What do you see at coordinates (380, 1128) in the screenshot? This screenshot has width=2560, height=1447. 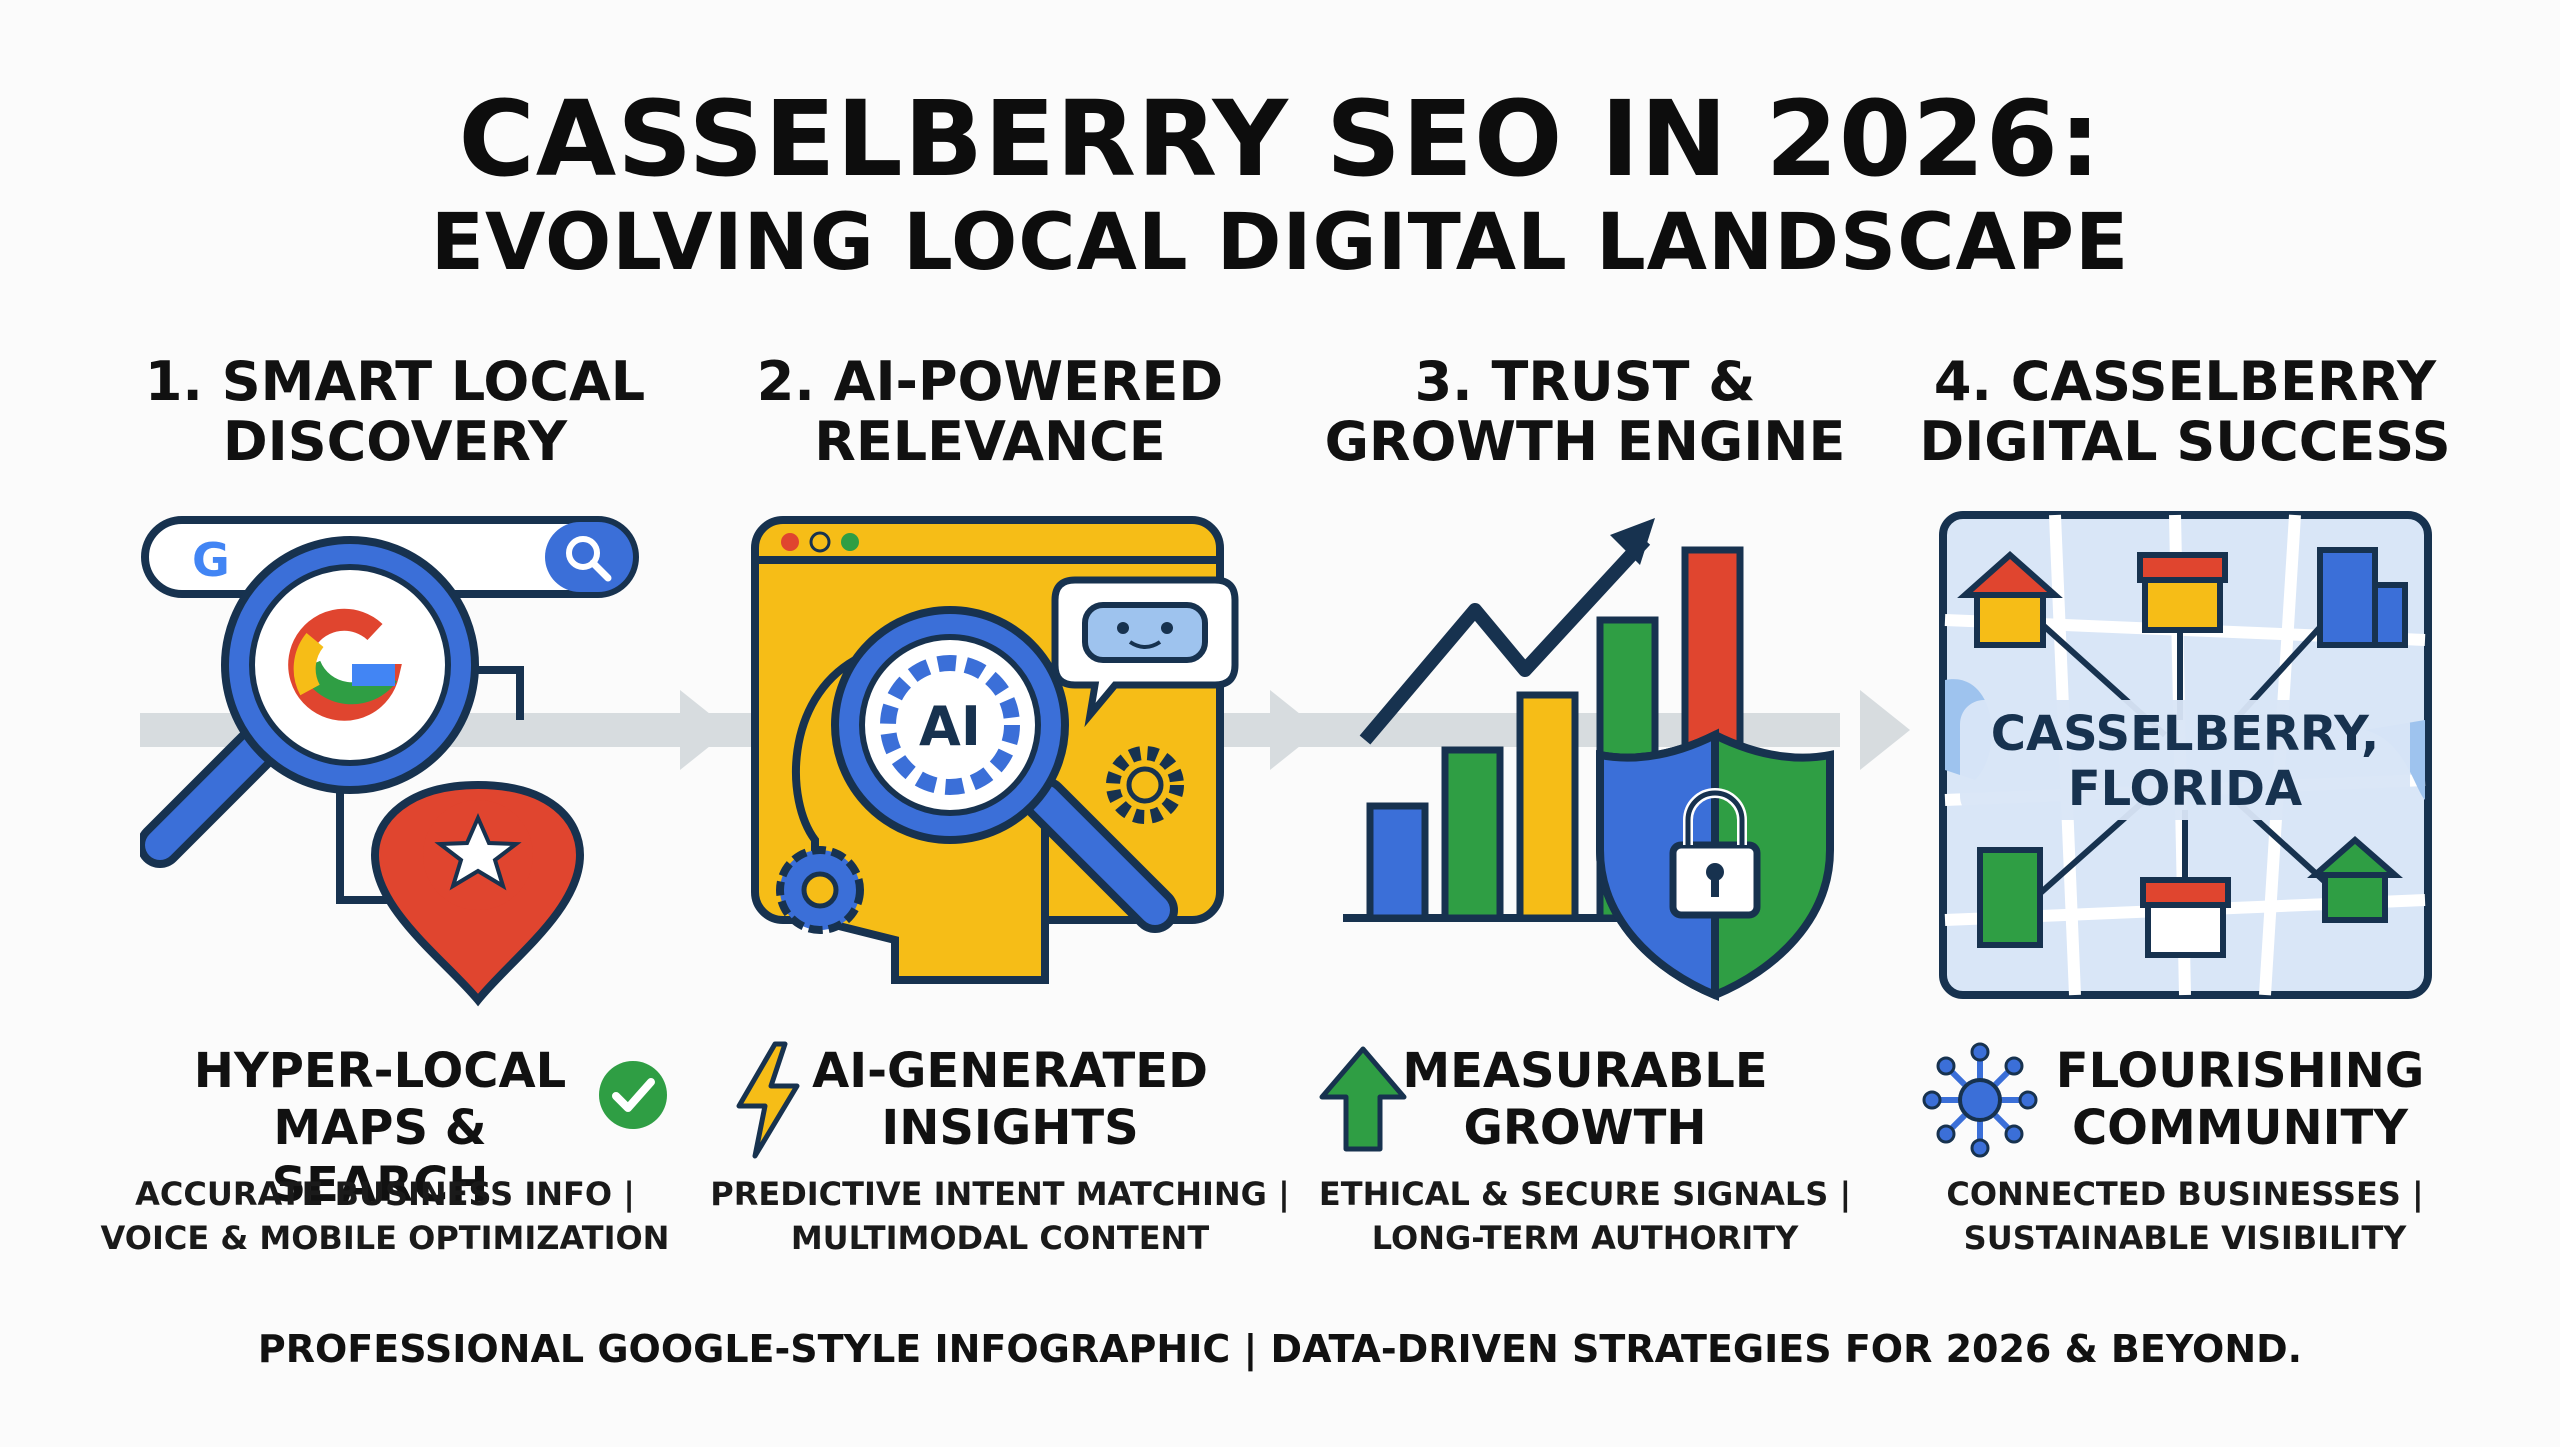 I see `step-1-subheading: HYPER-LOCAL MAPS & SEARCH` at bounding box center [380, 1128].